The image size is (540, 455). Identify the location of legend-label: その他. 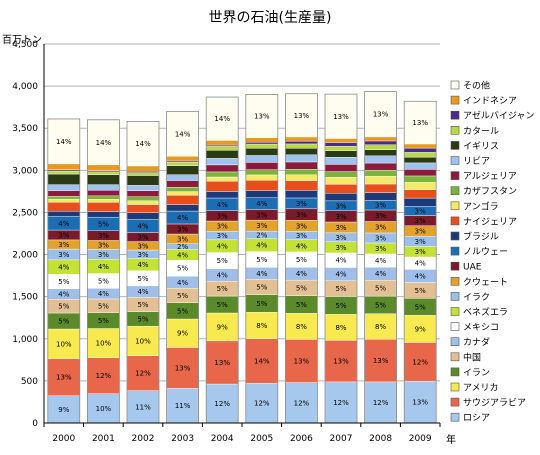
(476, 86).